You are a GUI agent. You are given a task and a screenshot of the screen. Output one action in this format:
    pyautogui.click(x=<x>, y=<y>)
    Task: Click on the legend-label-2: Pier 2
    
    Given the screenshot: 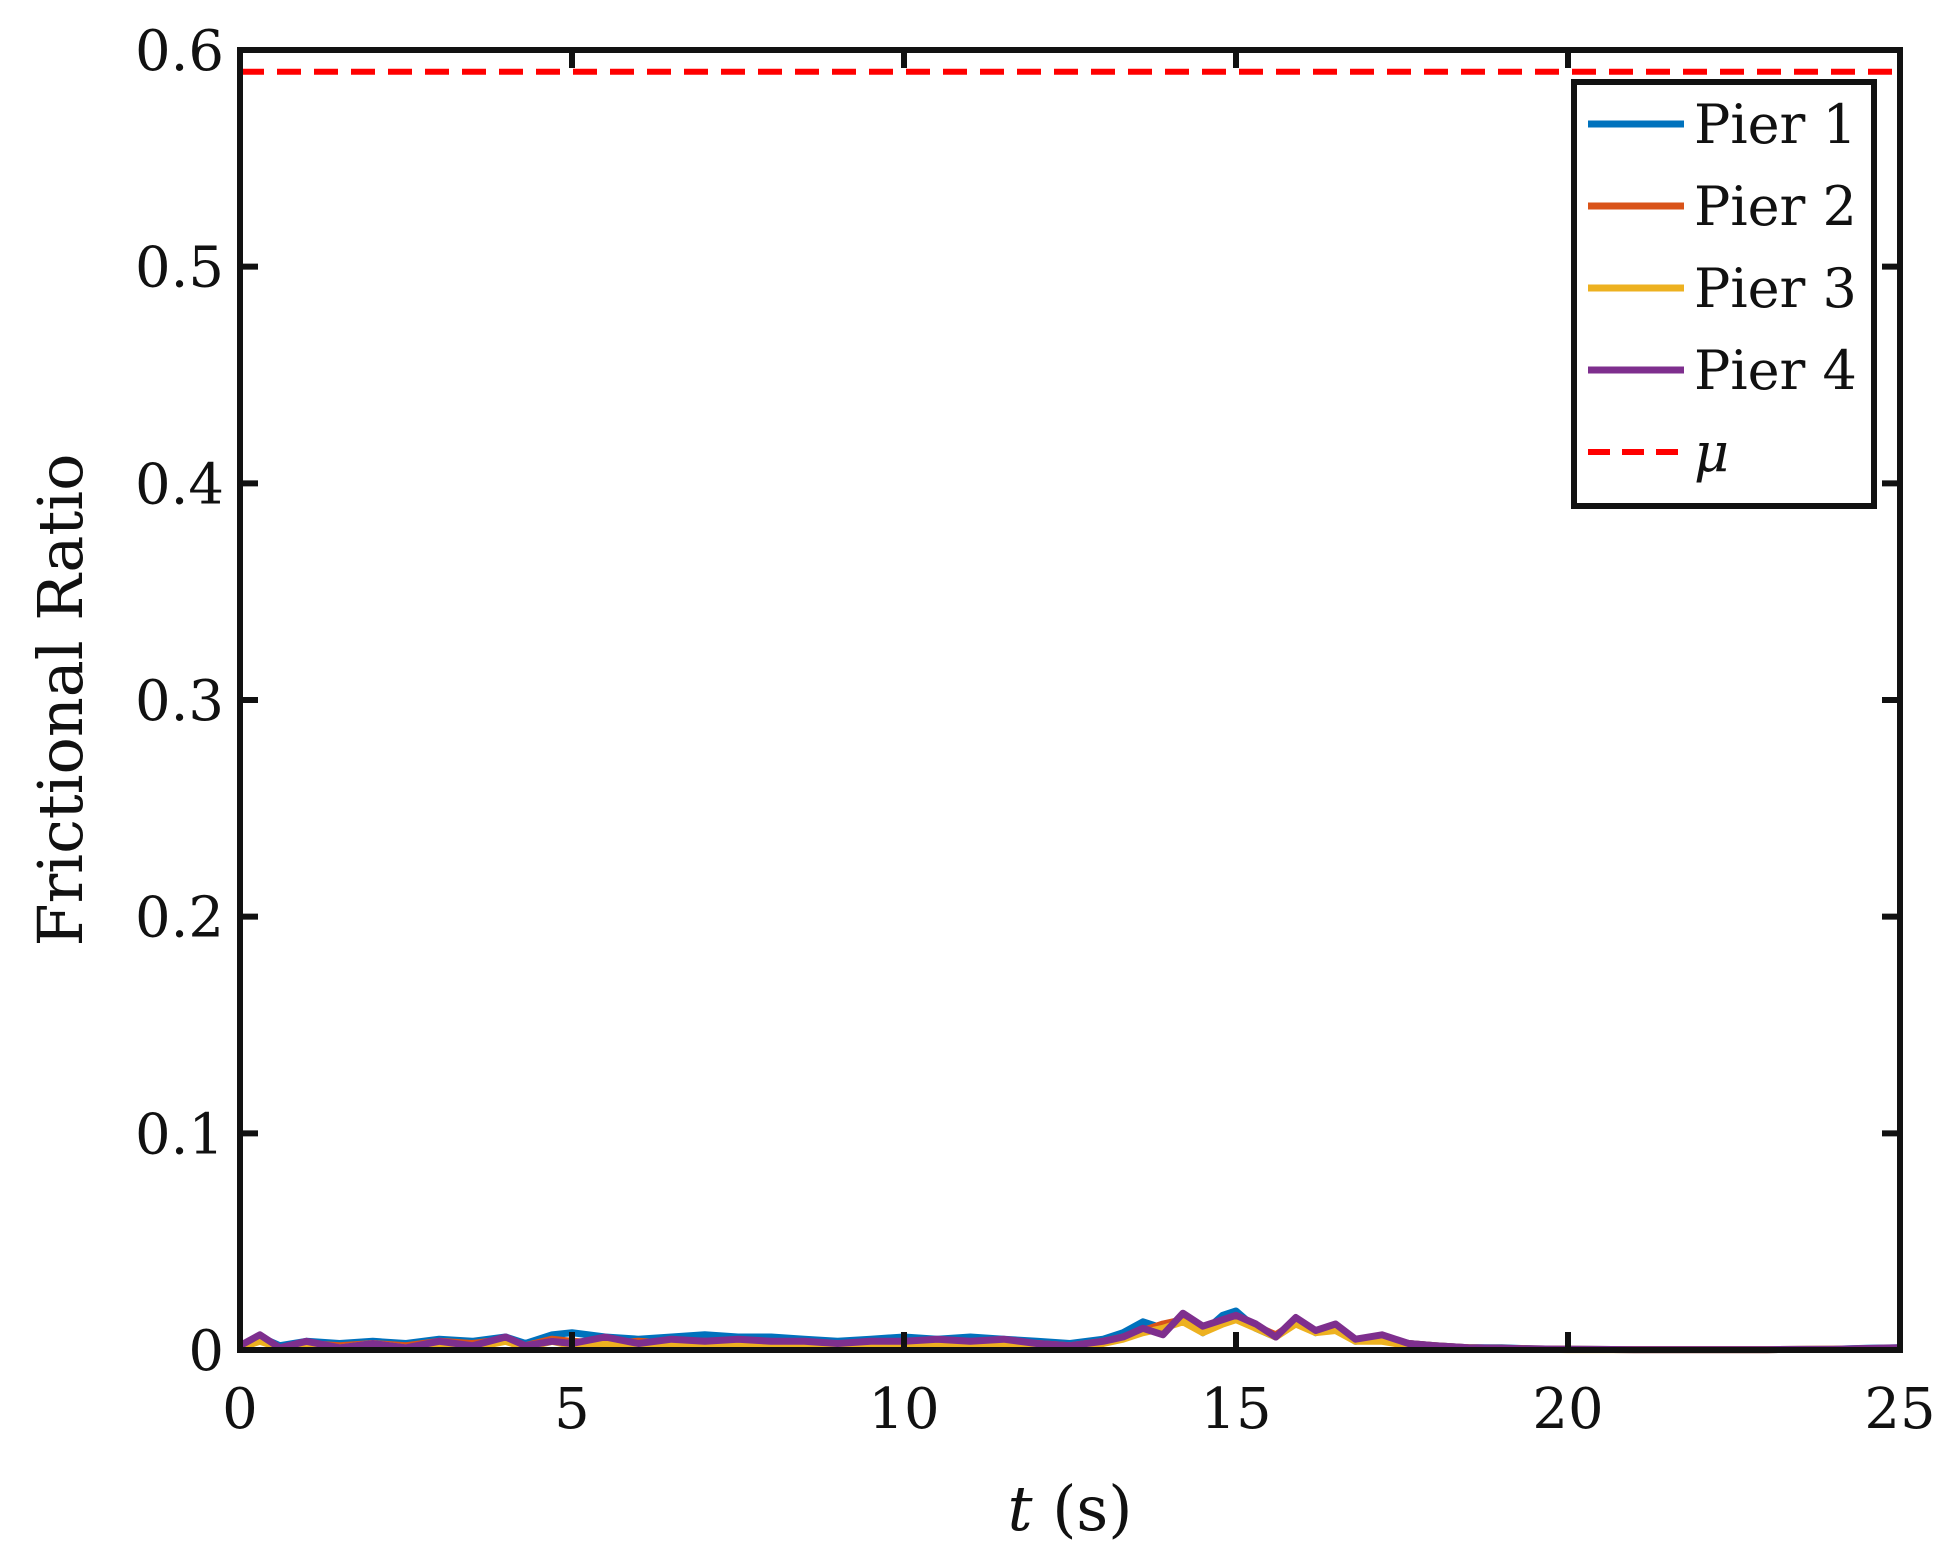 What is the action you would take?
    pyautogui.click(x=1775, y=206)
    